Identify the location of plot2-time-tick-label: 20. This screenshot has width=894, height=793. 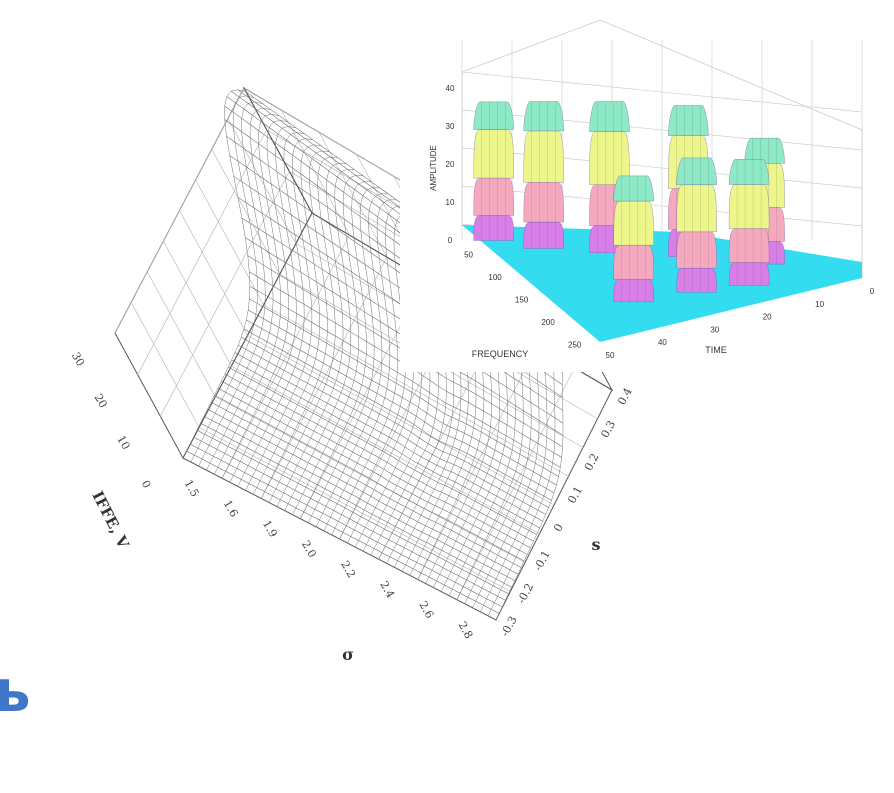
(767, 317).